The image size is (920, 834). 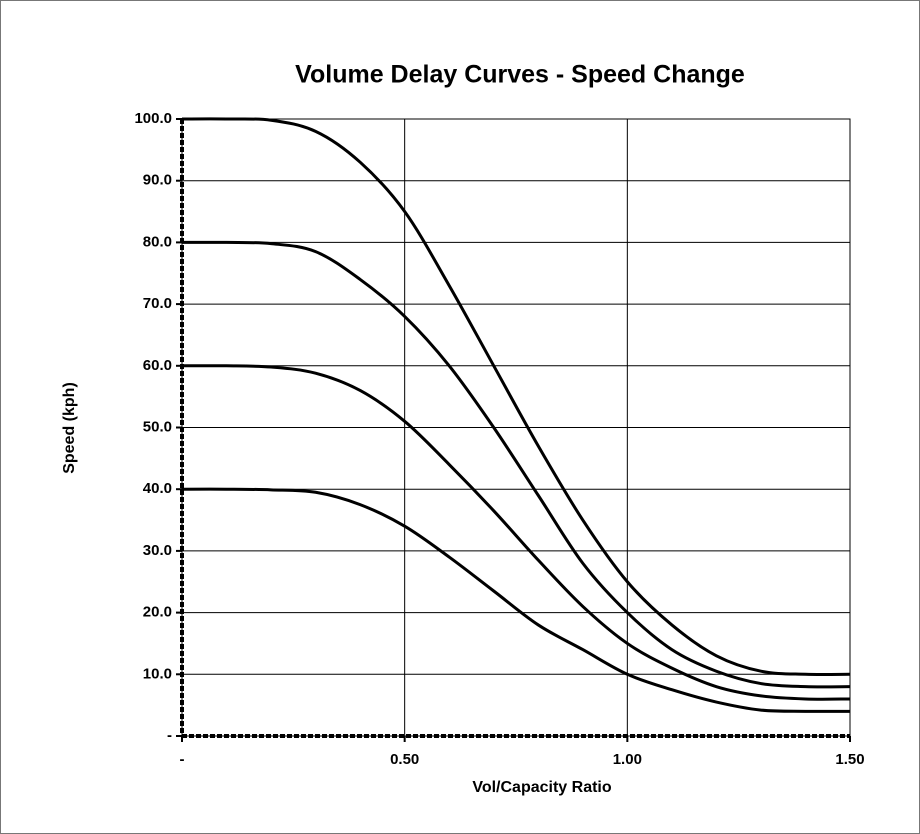 What do you see at coordinates (157, 488) in the screenshot?
I see `y-tick-label: 40.0` at bounding box center [157, 488].